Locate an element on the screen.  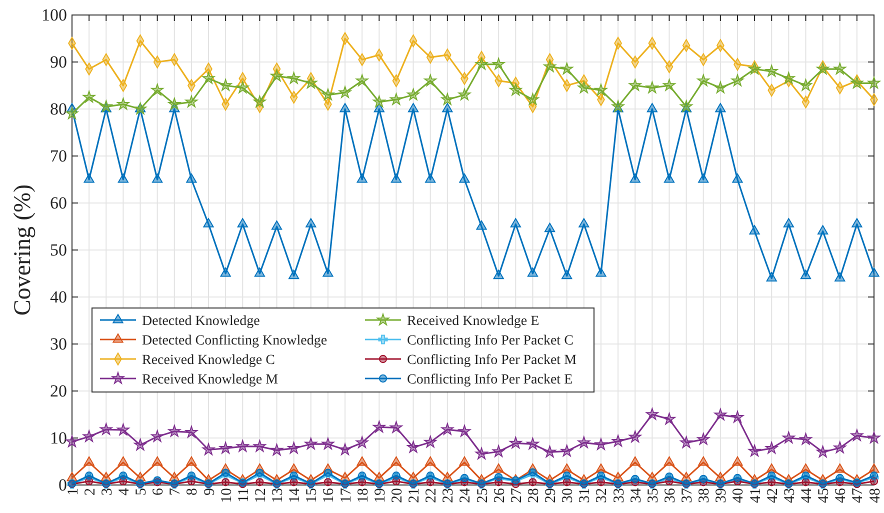
x-tick-label: 22 is located at coordinates (432, 495).